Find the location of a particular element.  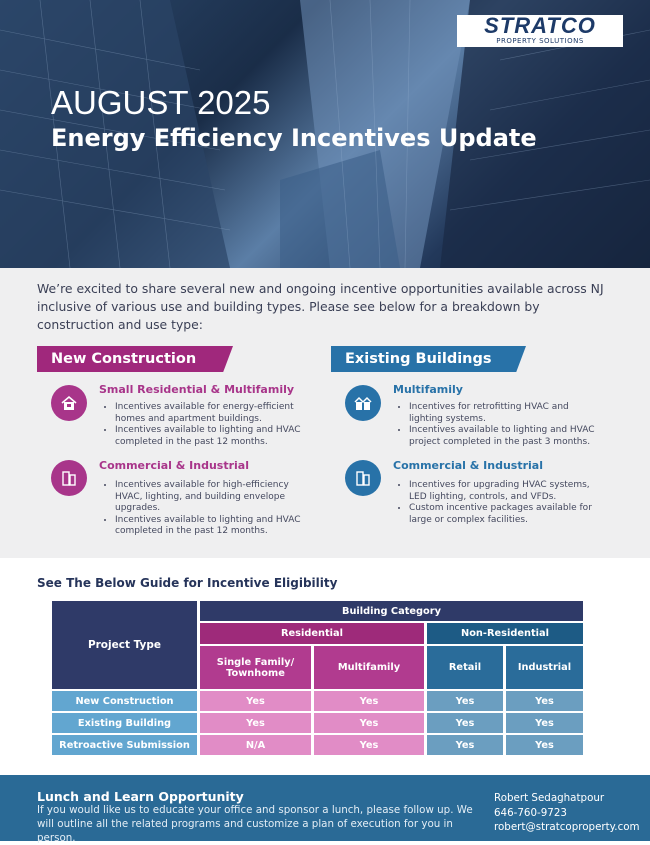

item-title: Small Residential & Multifamily is located at coordinates (197, 389).